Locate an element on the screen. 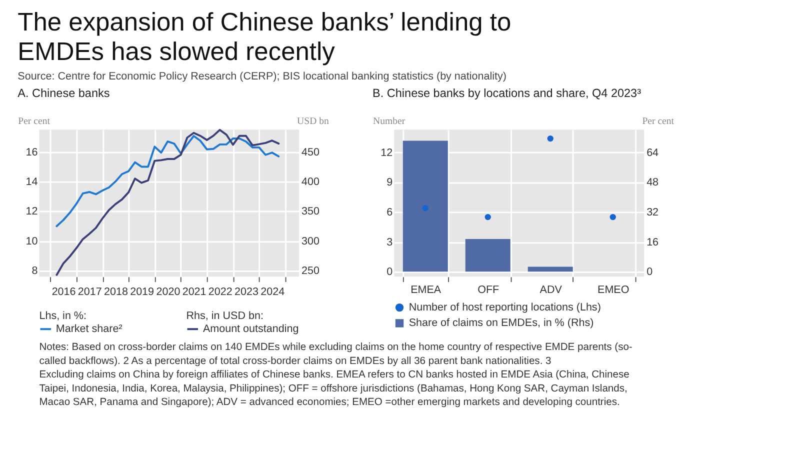  y-tick-label: 6 is located at coordinates (389, 212).